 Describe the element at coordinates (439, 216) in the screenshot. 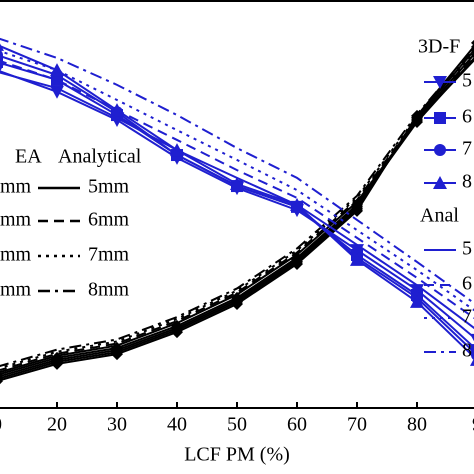

I see `legend-title: Anal` at that location.